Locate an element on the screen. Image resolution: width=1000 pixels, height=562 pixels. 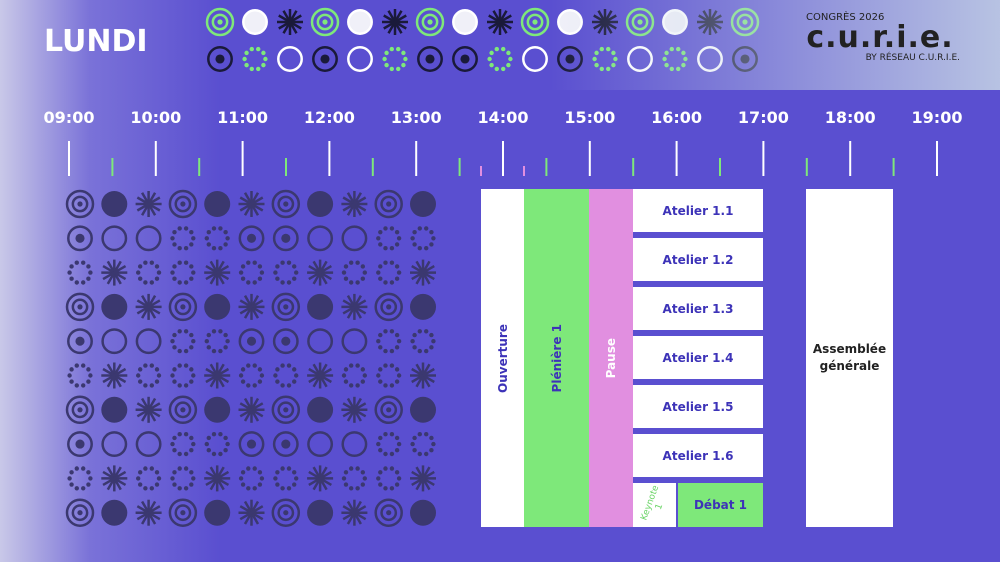
event-label: Plénière 1 is located at coordinates (556, 358).